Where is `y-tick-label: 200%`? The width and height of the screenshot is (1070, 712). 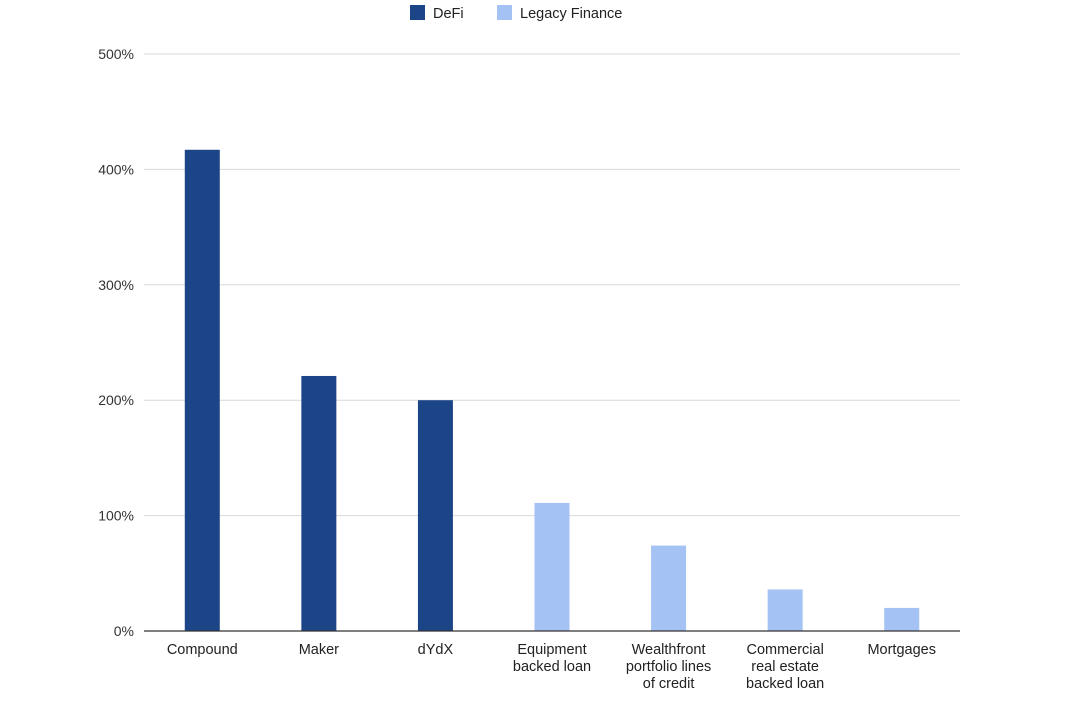 y-tick-label: 200% is located at coordinates (116, 400).